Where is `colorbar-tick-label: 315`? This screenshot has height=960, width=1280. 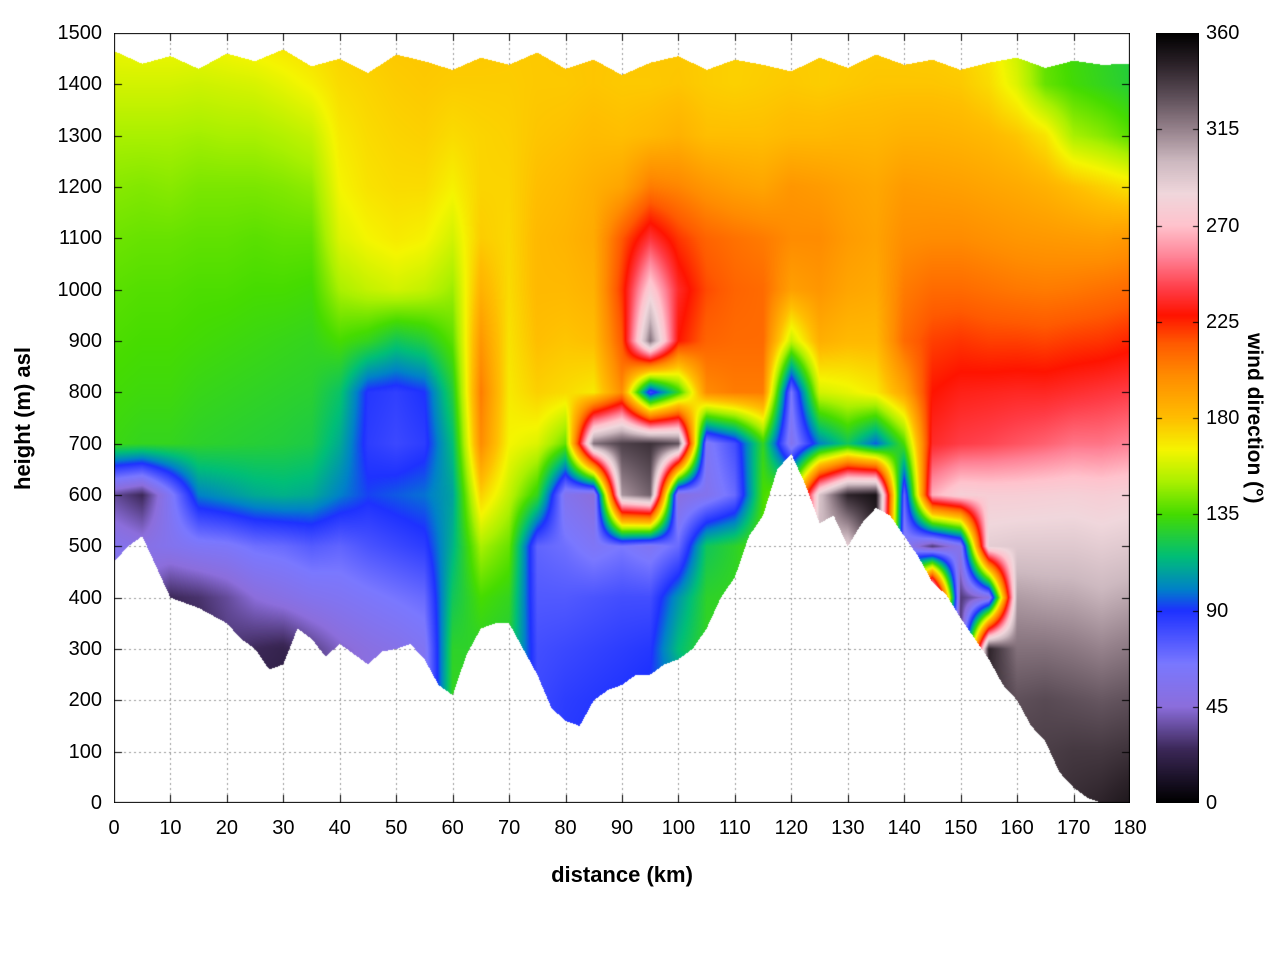 colorbar-tick-label: 315 is located at coordinates (1223, 129).